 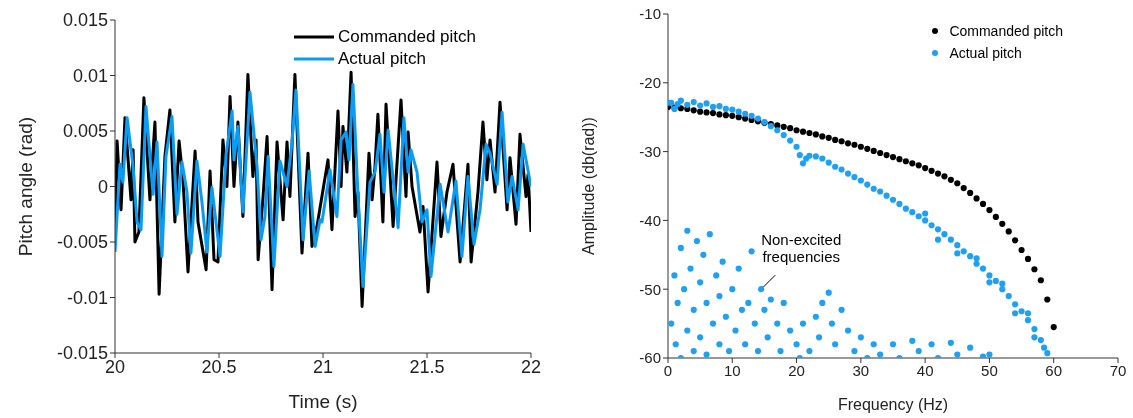 I want to click on y-tick-label: -0.005, so click(x=82, y=242).